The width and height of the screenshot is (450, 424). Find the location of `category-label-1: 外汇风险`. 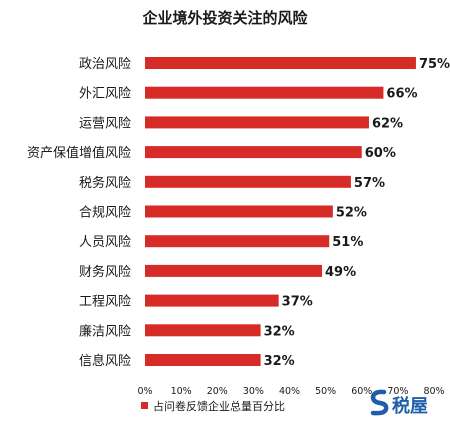

category-label-1: 外汇风险 is located at coordinates (105, 94).